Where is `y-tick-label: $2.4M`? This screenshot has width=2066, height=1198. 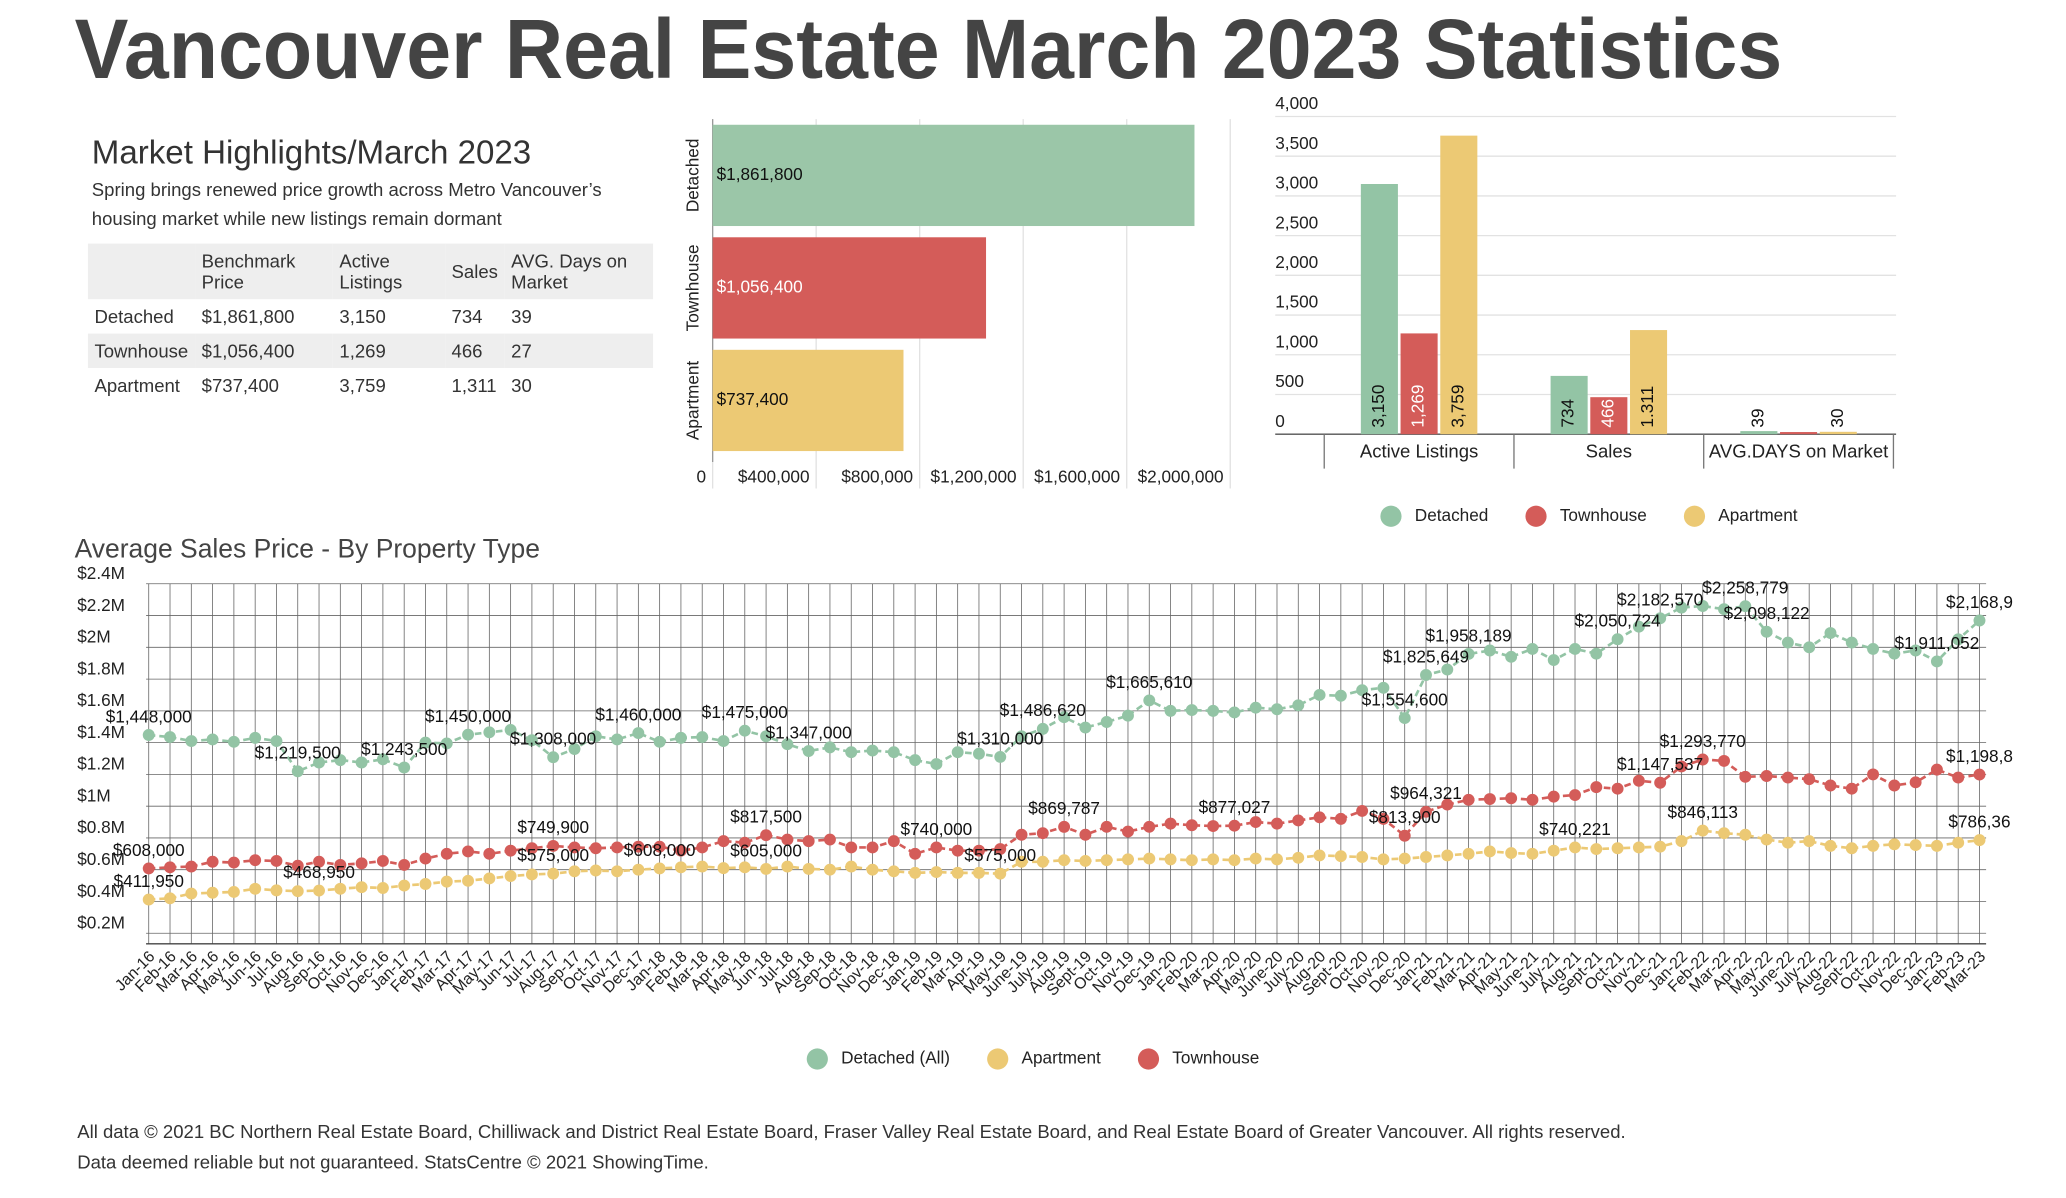 y-tick-label: $2.4M is located at coordinates (101, 573).